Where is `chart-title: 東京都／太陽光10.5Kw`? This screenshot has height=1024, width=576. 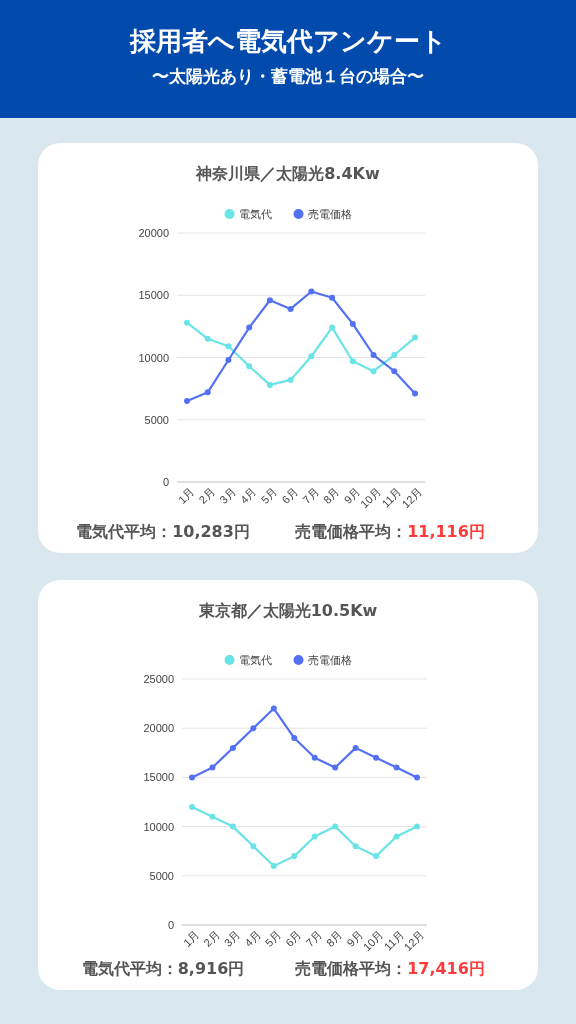 chart-title: 東京都／太陽光10.5Kw is located at coordinates (287, 610).